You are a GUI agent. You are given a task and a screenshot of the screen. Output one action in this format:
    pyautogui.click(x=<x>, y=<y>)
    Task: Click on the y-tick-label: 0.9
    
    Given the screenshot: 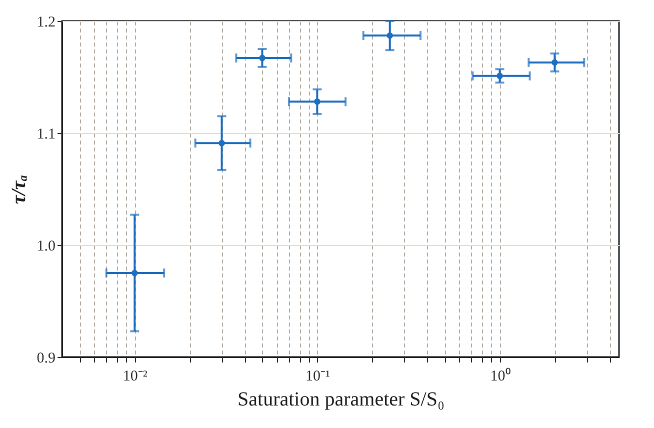 What is the action you would take?
    pyautogui.click(x=46, y=358)
    